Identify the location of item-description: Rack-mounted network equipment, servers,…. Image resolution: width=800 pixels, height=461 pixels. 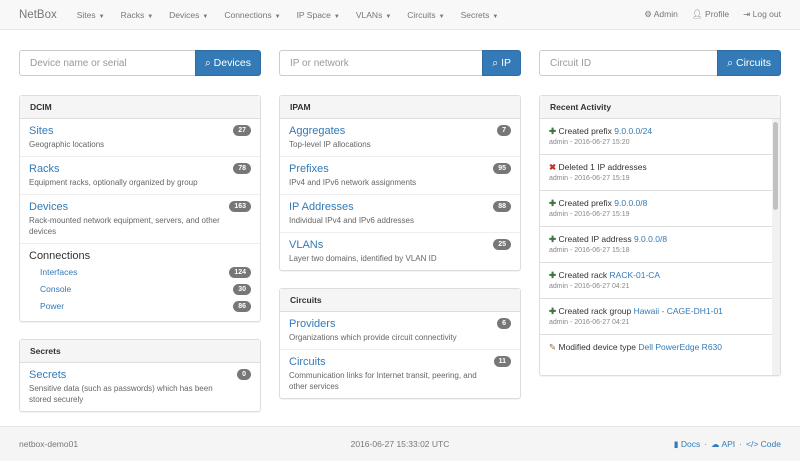
(124, 226).